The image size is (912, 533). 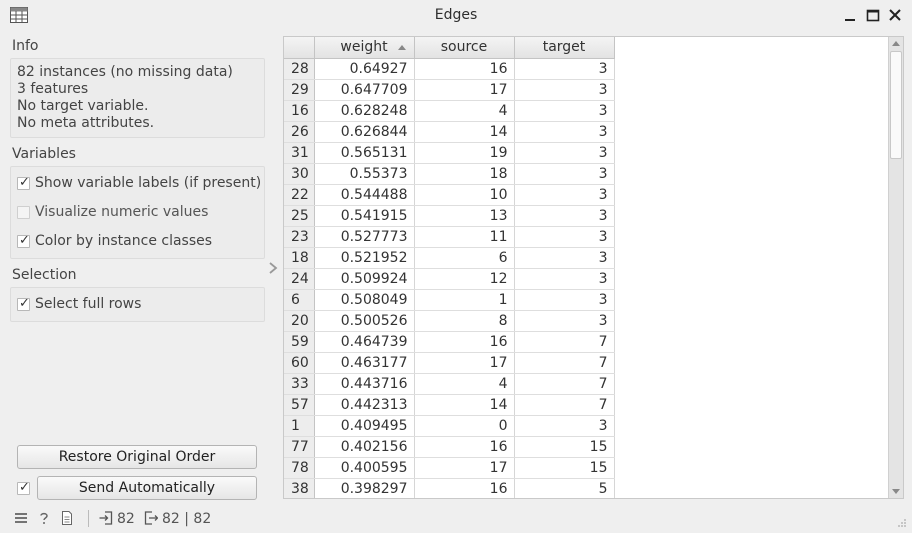 I want to click on cell-weight: 0.647709, so click(x=364, y=90).